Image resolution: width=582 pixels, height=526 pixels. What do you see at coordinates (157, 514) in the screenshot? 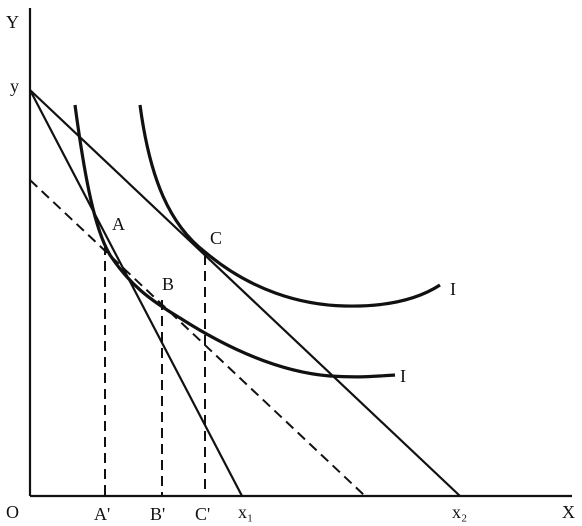
I see `x-mark: B'` at bounding box center [157, 514].